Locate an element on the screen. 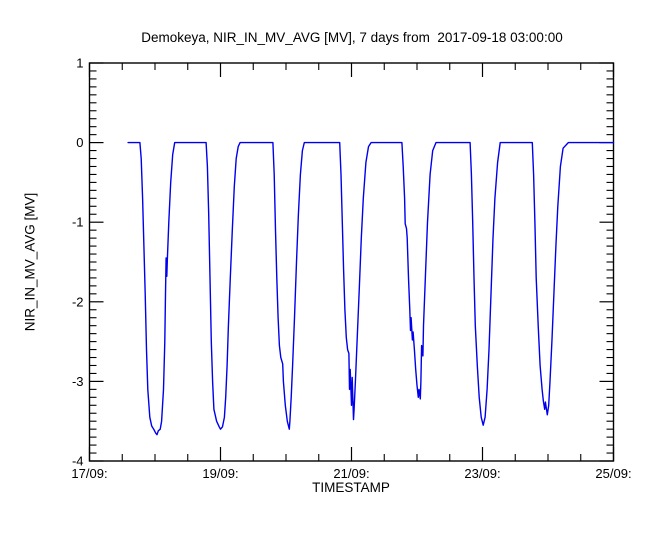 This screenshot has width=666, height=533. x-tick-label: 19/09: is located at coordinates (220, 473).